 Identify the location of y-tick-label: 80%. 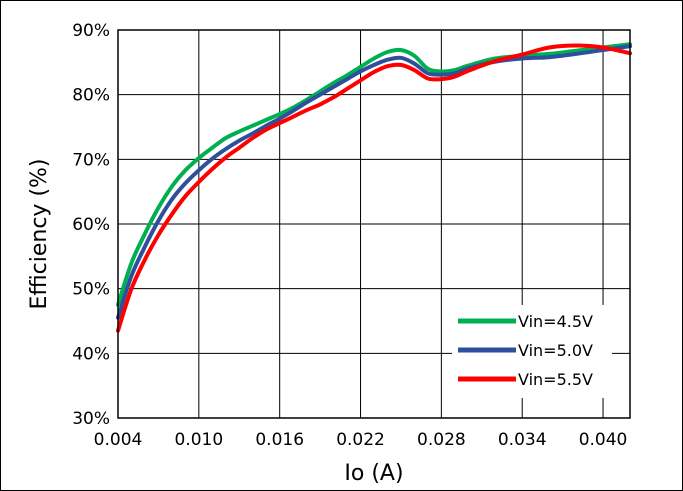
(91, 96).